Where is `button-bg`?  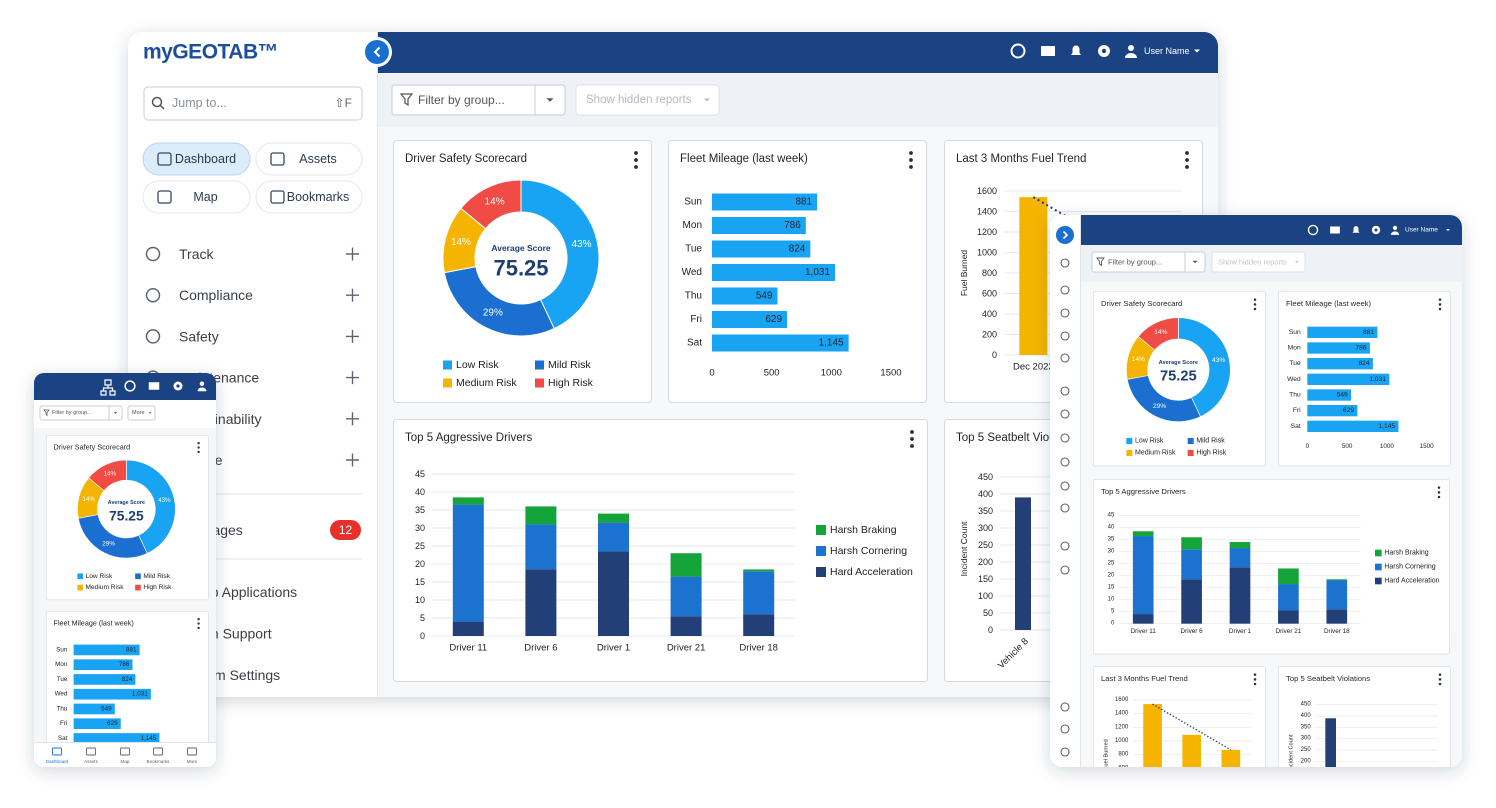
button-bg is located at coordinates (309, 159).